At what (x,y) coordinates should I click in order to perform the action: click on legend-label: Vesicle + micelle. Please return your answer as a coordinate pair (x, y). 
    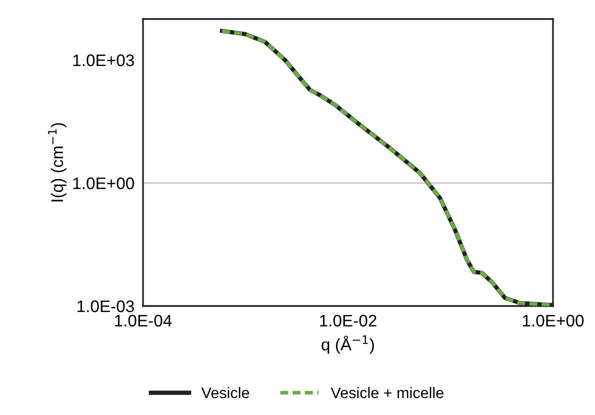
    Looking at the image, I should click on (387, 392).